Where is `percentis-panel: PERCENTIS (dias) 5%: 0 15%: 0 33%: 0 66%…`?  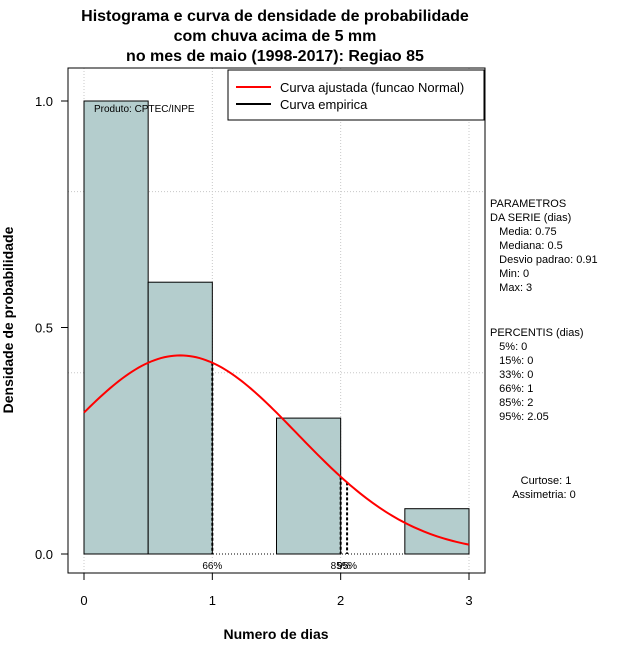
percentis-panel: PERCENTIS (dias) 5%: 0 15%: 0 33%: 0 66%… is located at coordinates (537, 375).